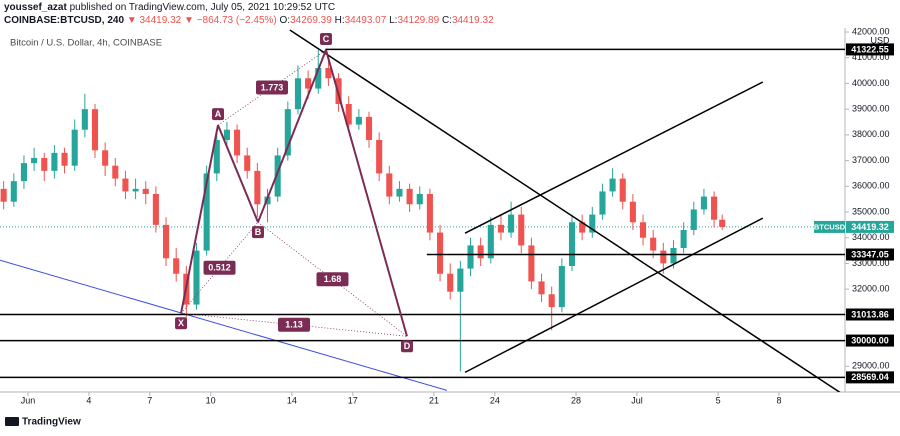 The height and width of the screenshot is (436, 900). What do you see at coordinates (211, 400) in the screenshot?
I see `x-tick-label: 10` at bounding box center [211, 400].